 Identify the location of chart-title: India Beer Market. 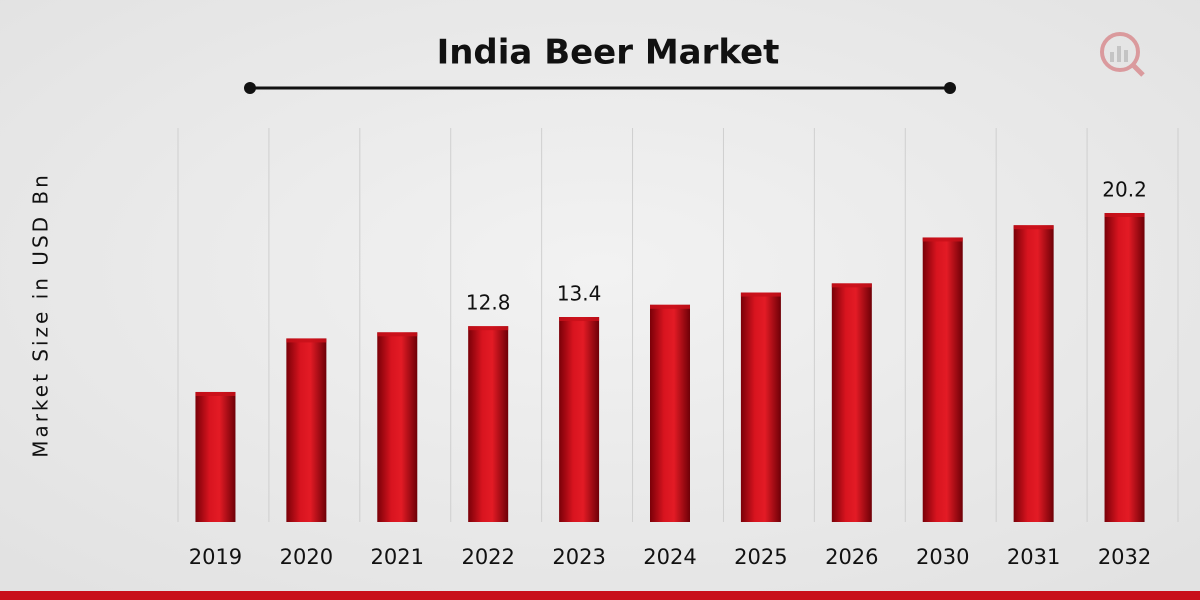
(608, 53).